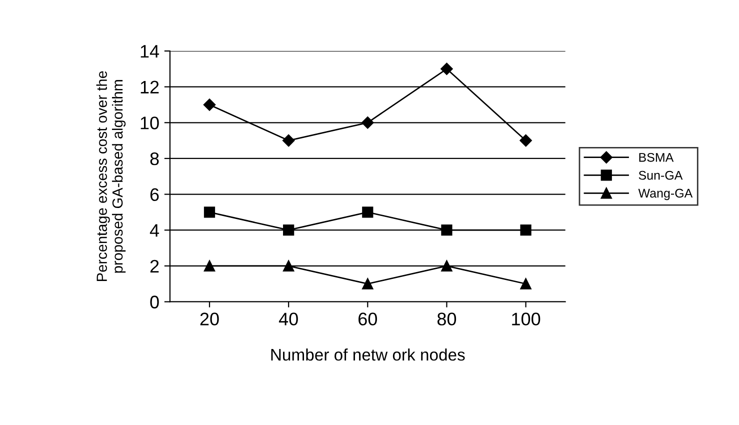 This screenshot has width=739, height=425. What do you see at coordinates (154, 266) in the screenshot?
I see `y-tick-label: 2` at bounding box center [154, 266].